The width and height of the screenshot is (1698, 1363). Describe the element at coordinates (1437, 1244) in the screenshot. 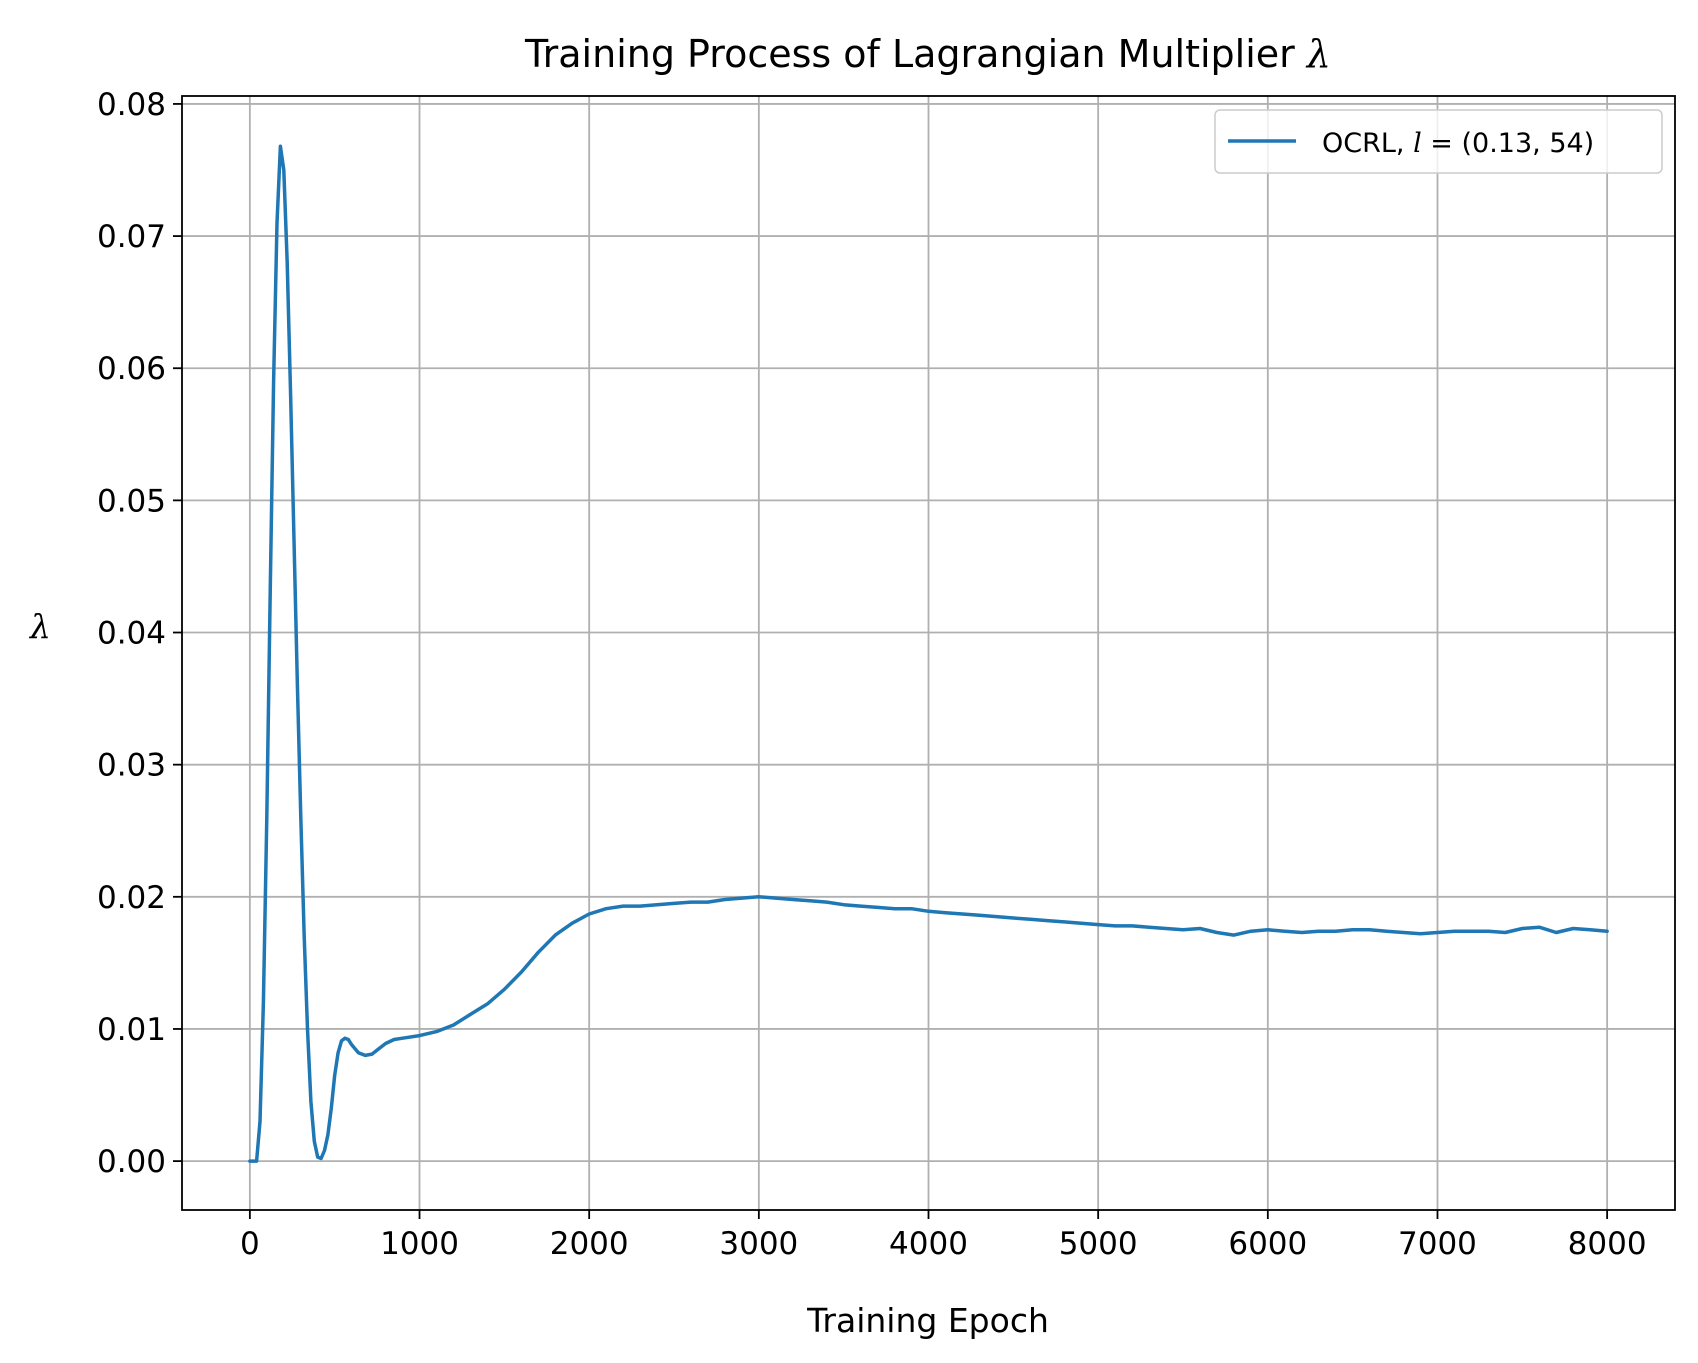

I see `x-tick-label: 7000` at that location.